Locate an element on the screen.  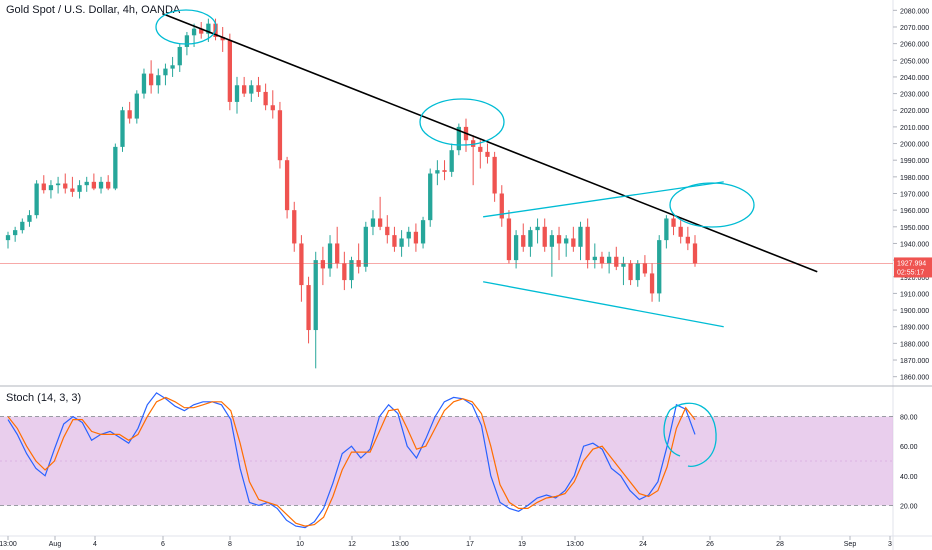
time-tick-label: 13:00 is located at coordinates (400, 544).